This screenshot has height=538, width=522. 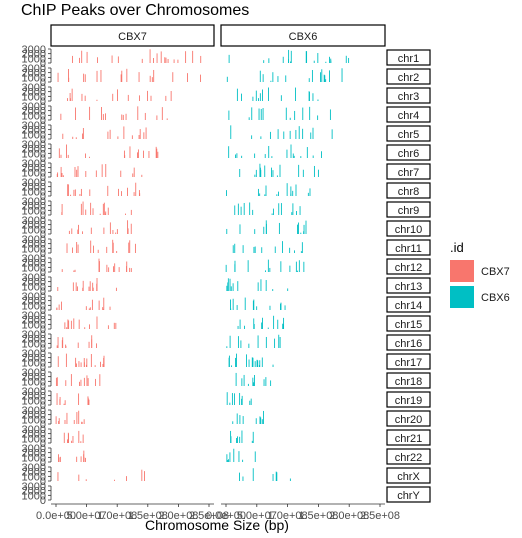 I want to click on facet-row-strip-label: chr6, so click(x=408, y=154).